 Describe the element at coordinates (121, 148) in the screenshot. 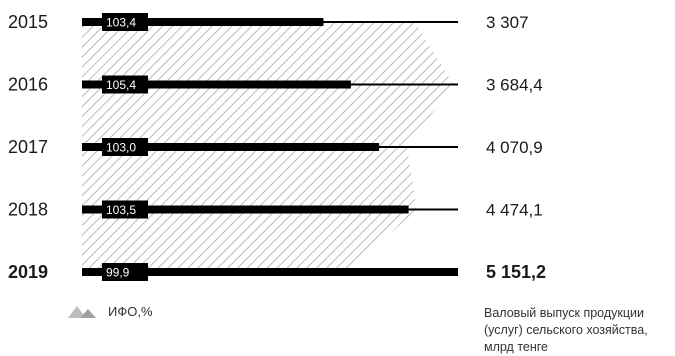

I see `ifo-label: 103,0` at that location.